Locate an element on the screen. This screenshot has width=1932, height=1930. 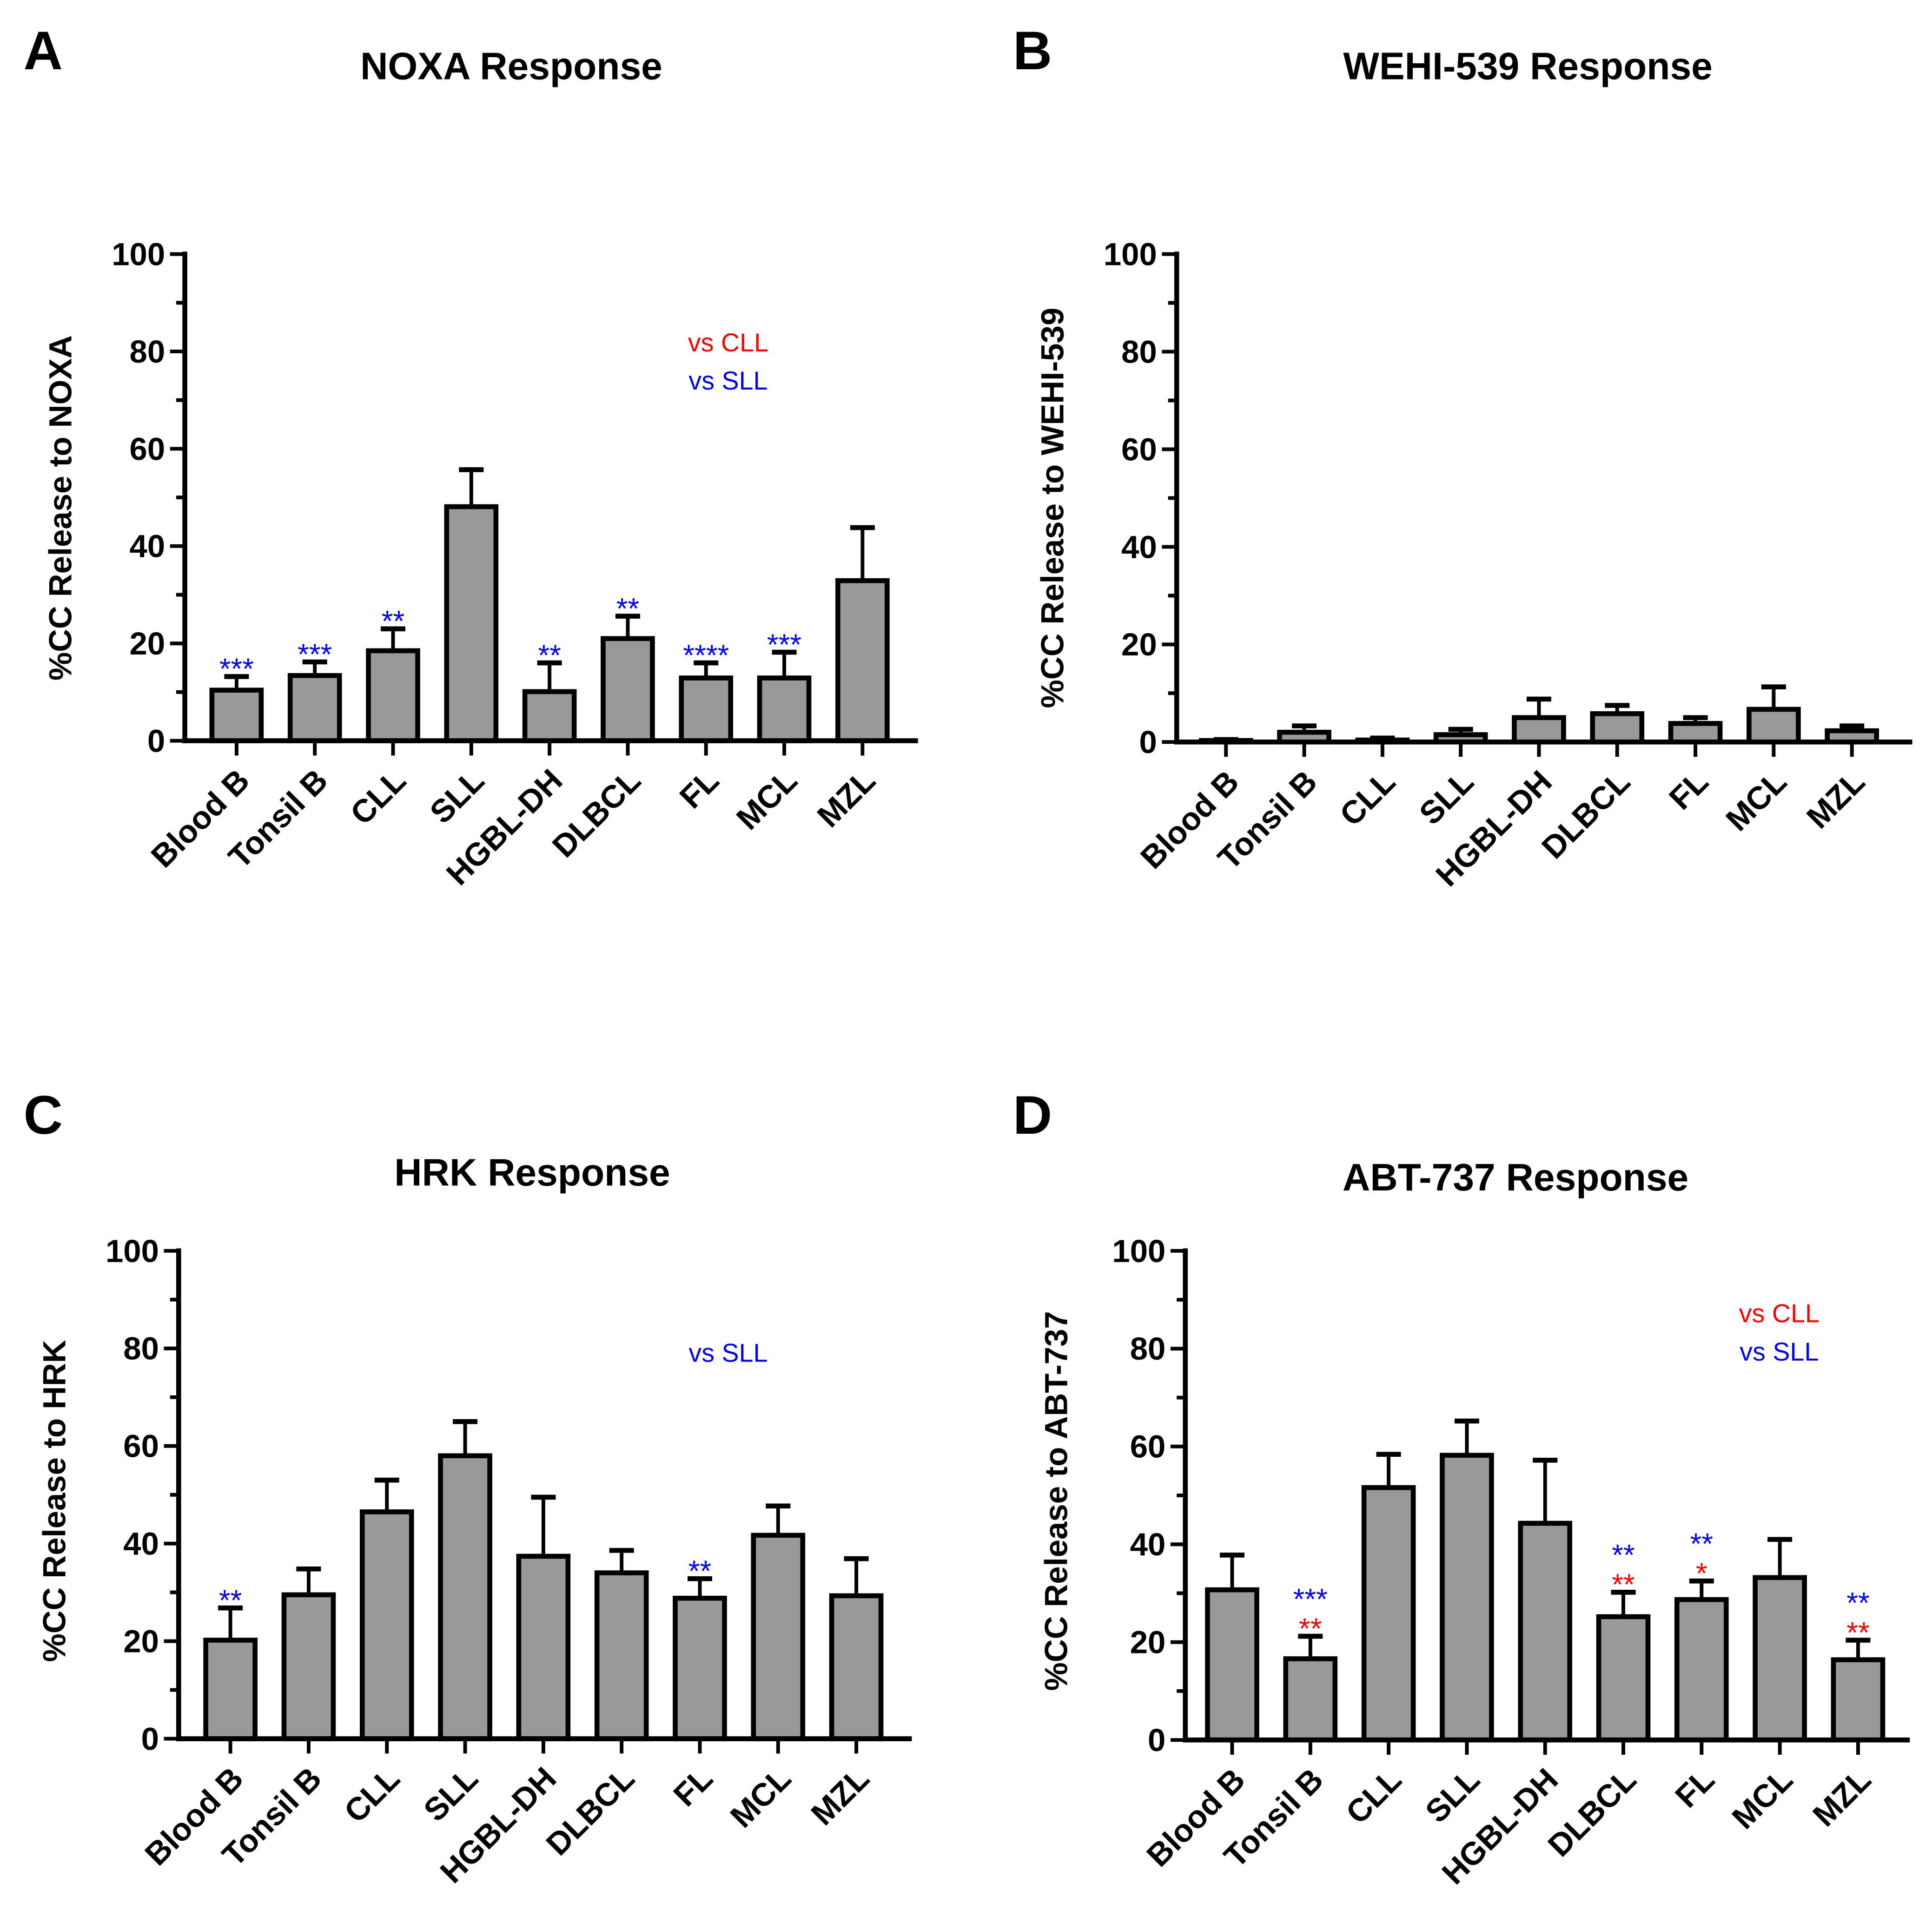
significance-vs-sll: **** is located at coordinates (706, 655).